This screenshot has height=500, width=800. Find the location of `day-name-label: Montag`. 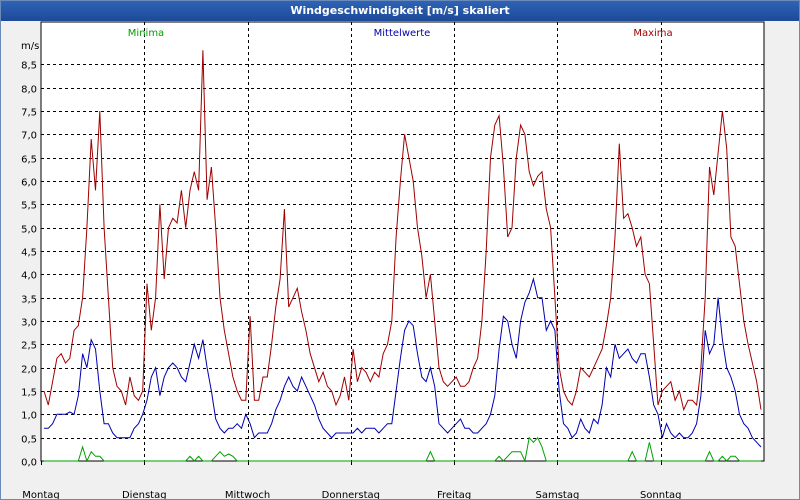

day-name-label: Montag is located at coordinates (40, 494).